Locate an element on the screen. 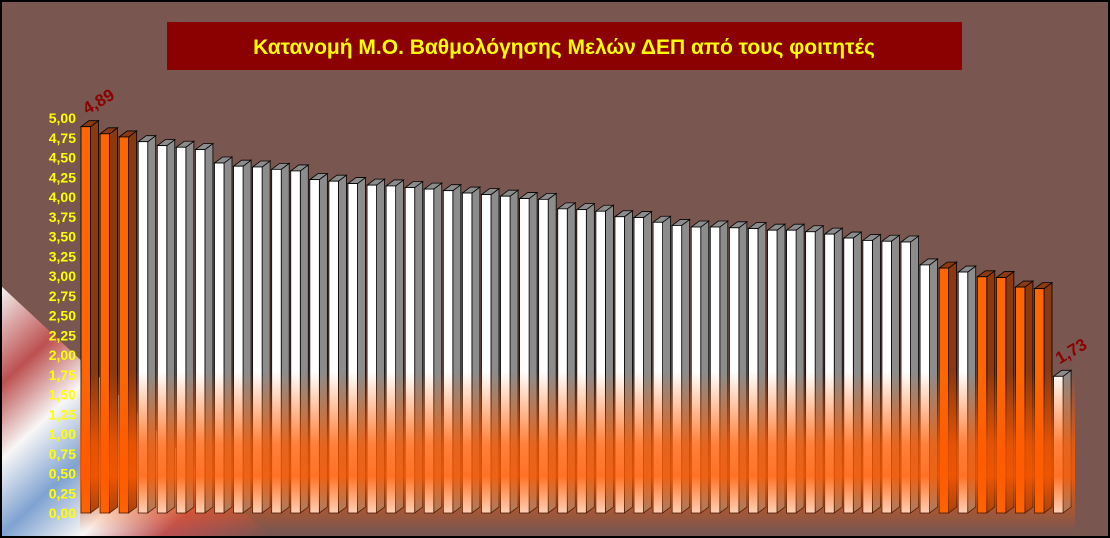 Image resolution: width=1110 pixels, height=538 pixels. y-tick-label: 3,50 is located at coordinates (62, 237).